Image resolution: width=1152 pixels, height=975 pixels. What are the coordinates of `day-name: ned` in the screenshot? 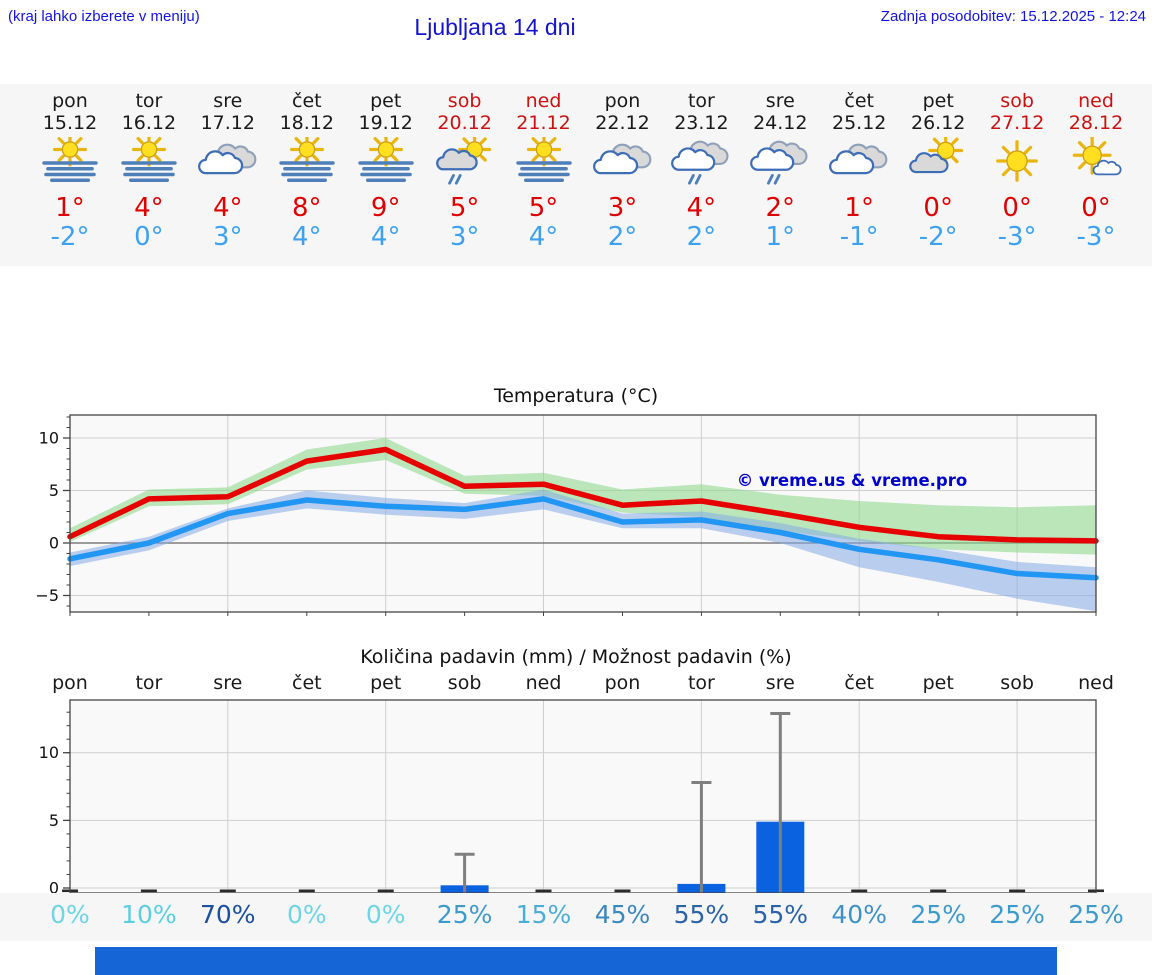 It's located at (543, 101).